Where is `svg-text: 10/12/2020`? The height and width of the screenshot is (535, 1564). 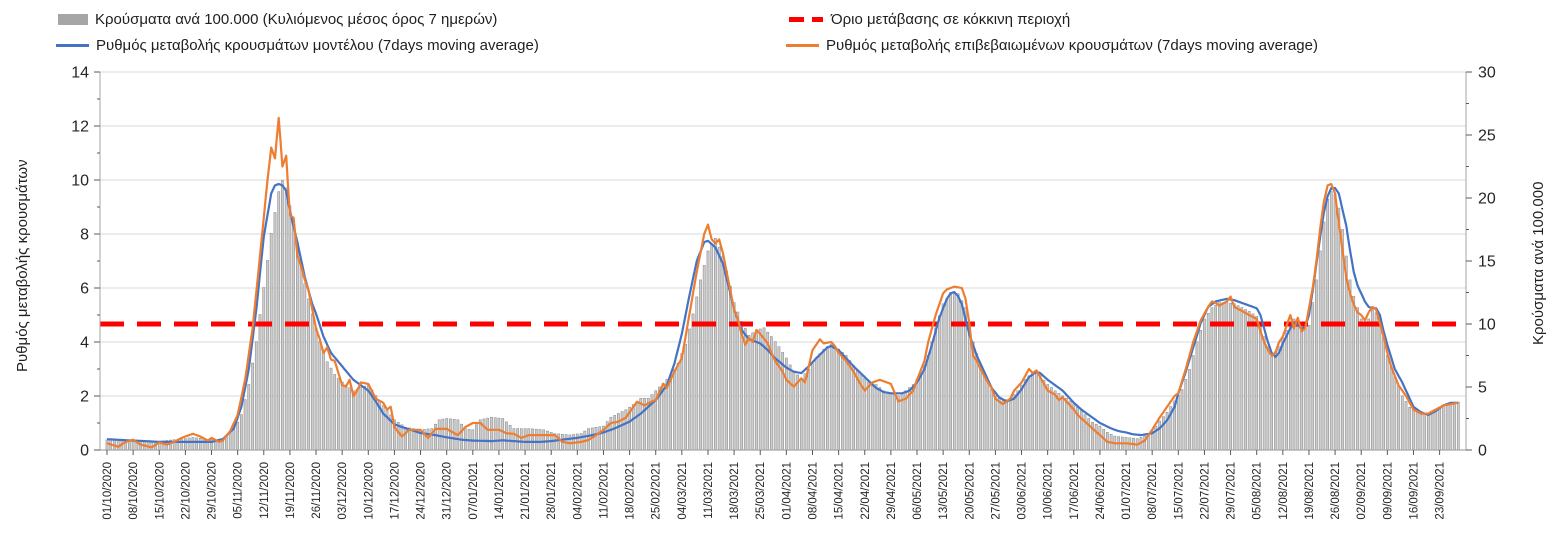 svg-text: 10/12/2020 is located at coordinates (369, 491).